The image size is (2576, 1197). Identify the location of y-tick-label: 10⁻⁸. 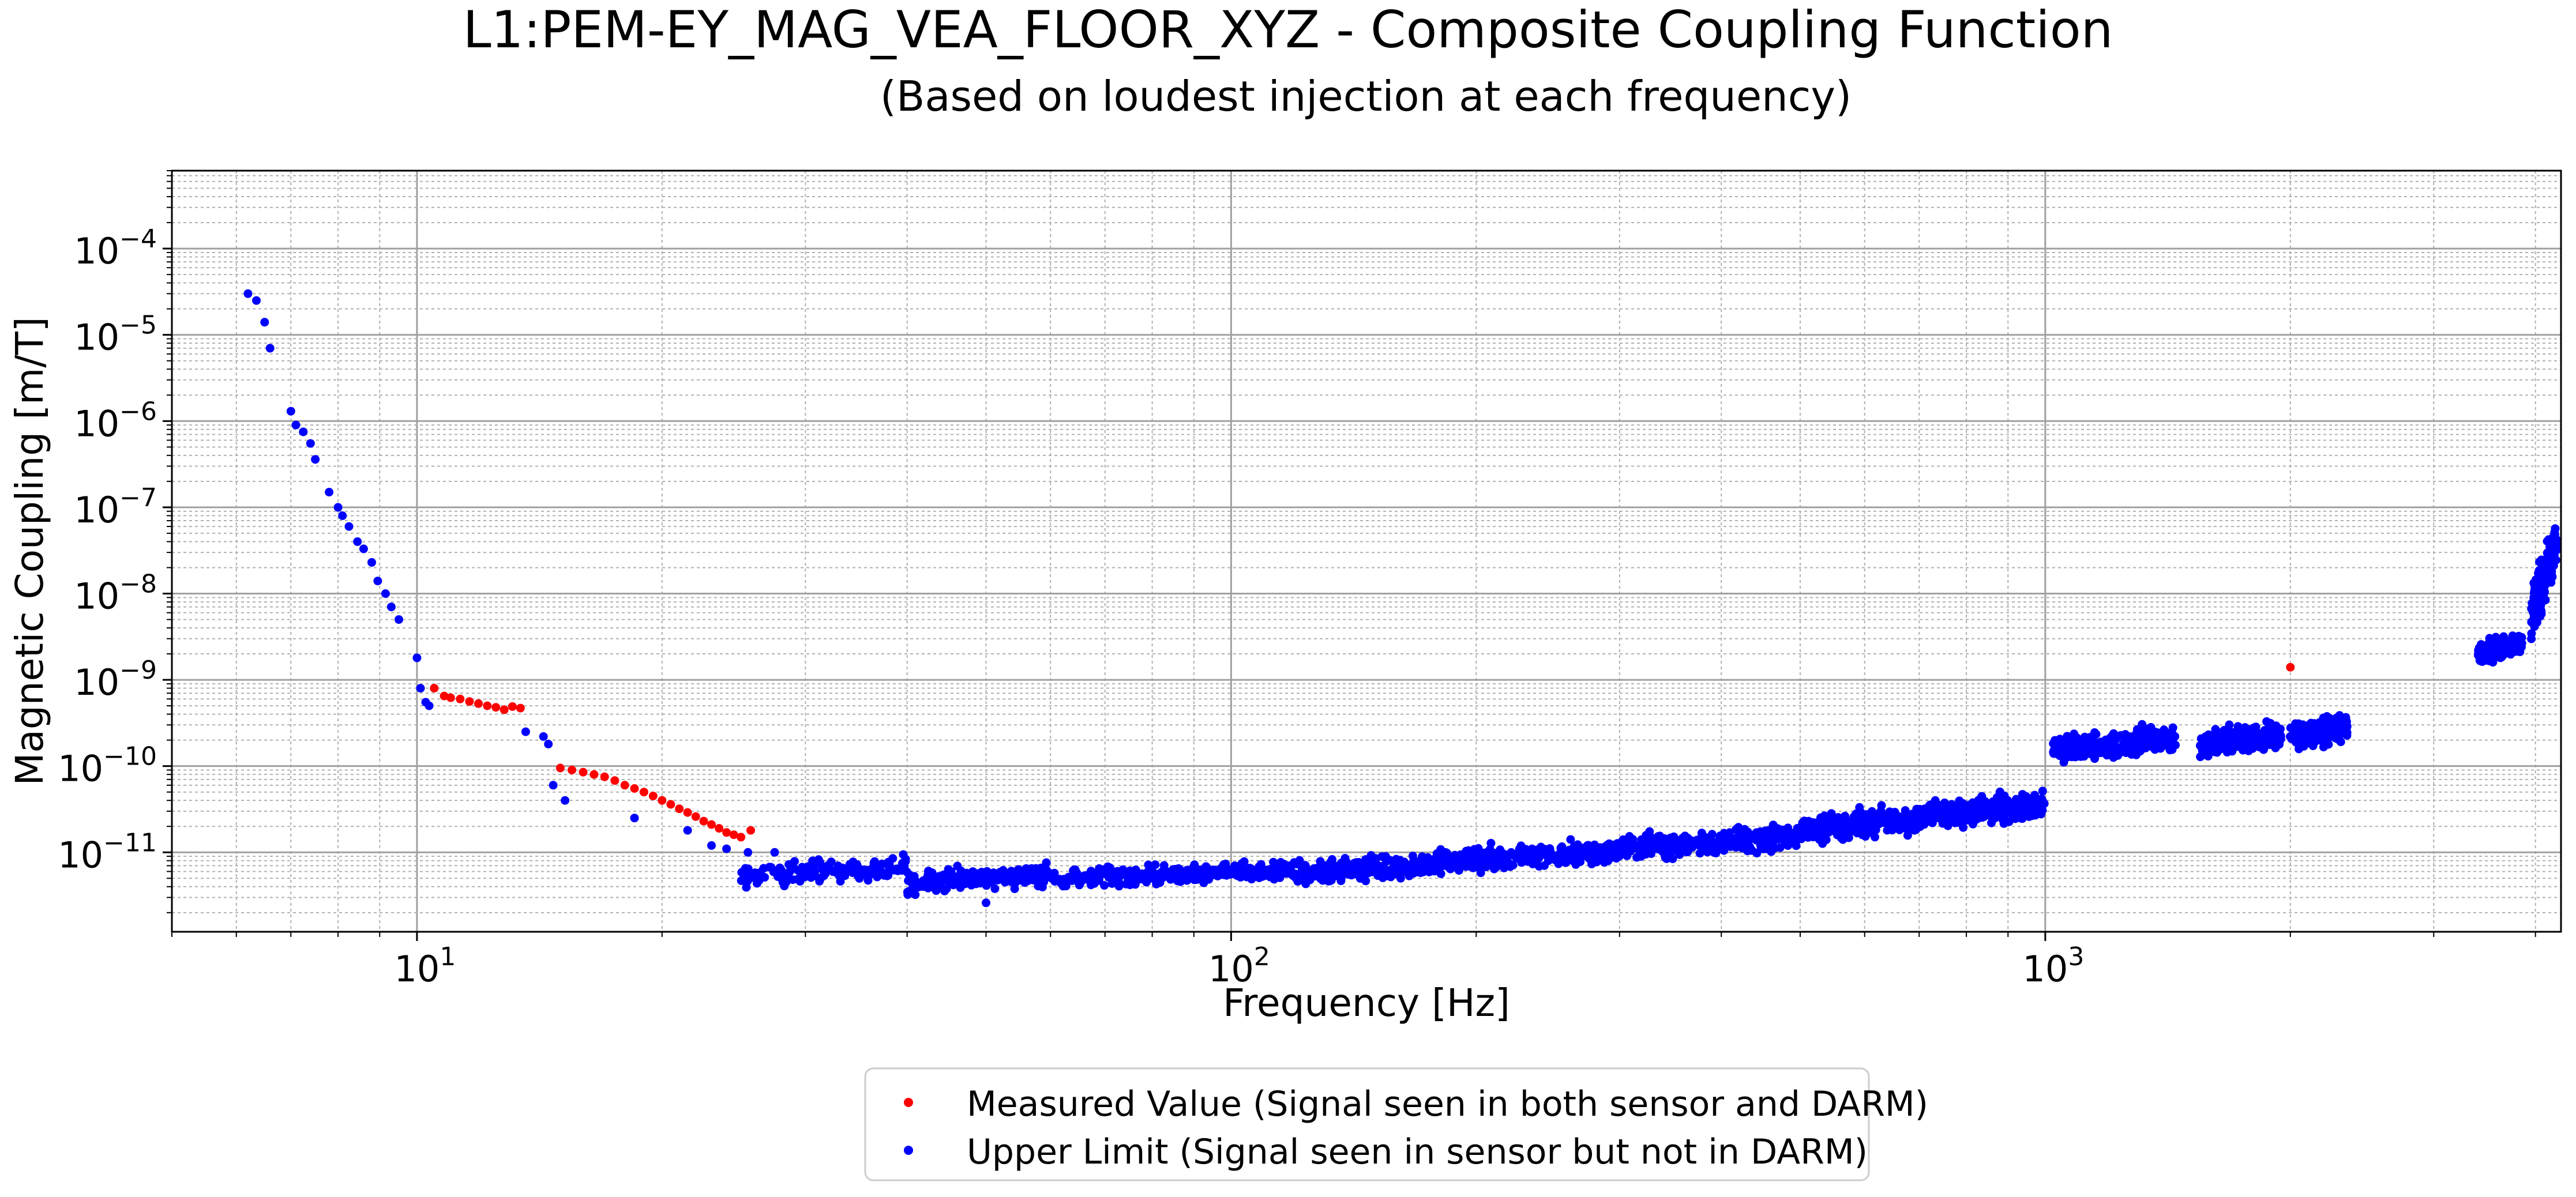
(116, 593).